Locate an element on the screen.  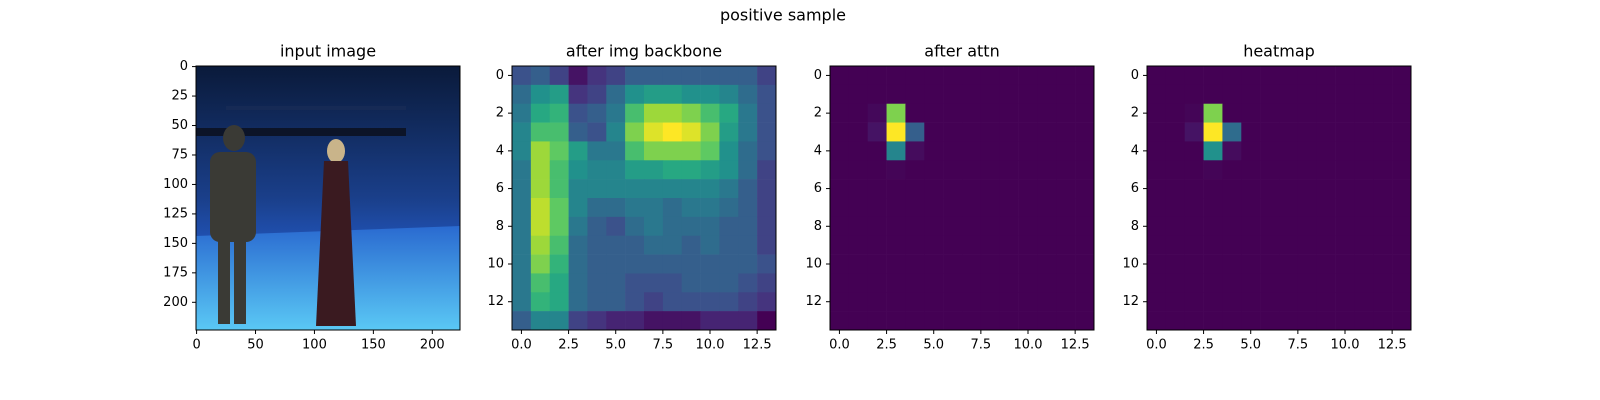
x-tick-label: 7.5 is located at coordinates (663, 345).